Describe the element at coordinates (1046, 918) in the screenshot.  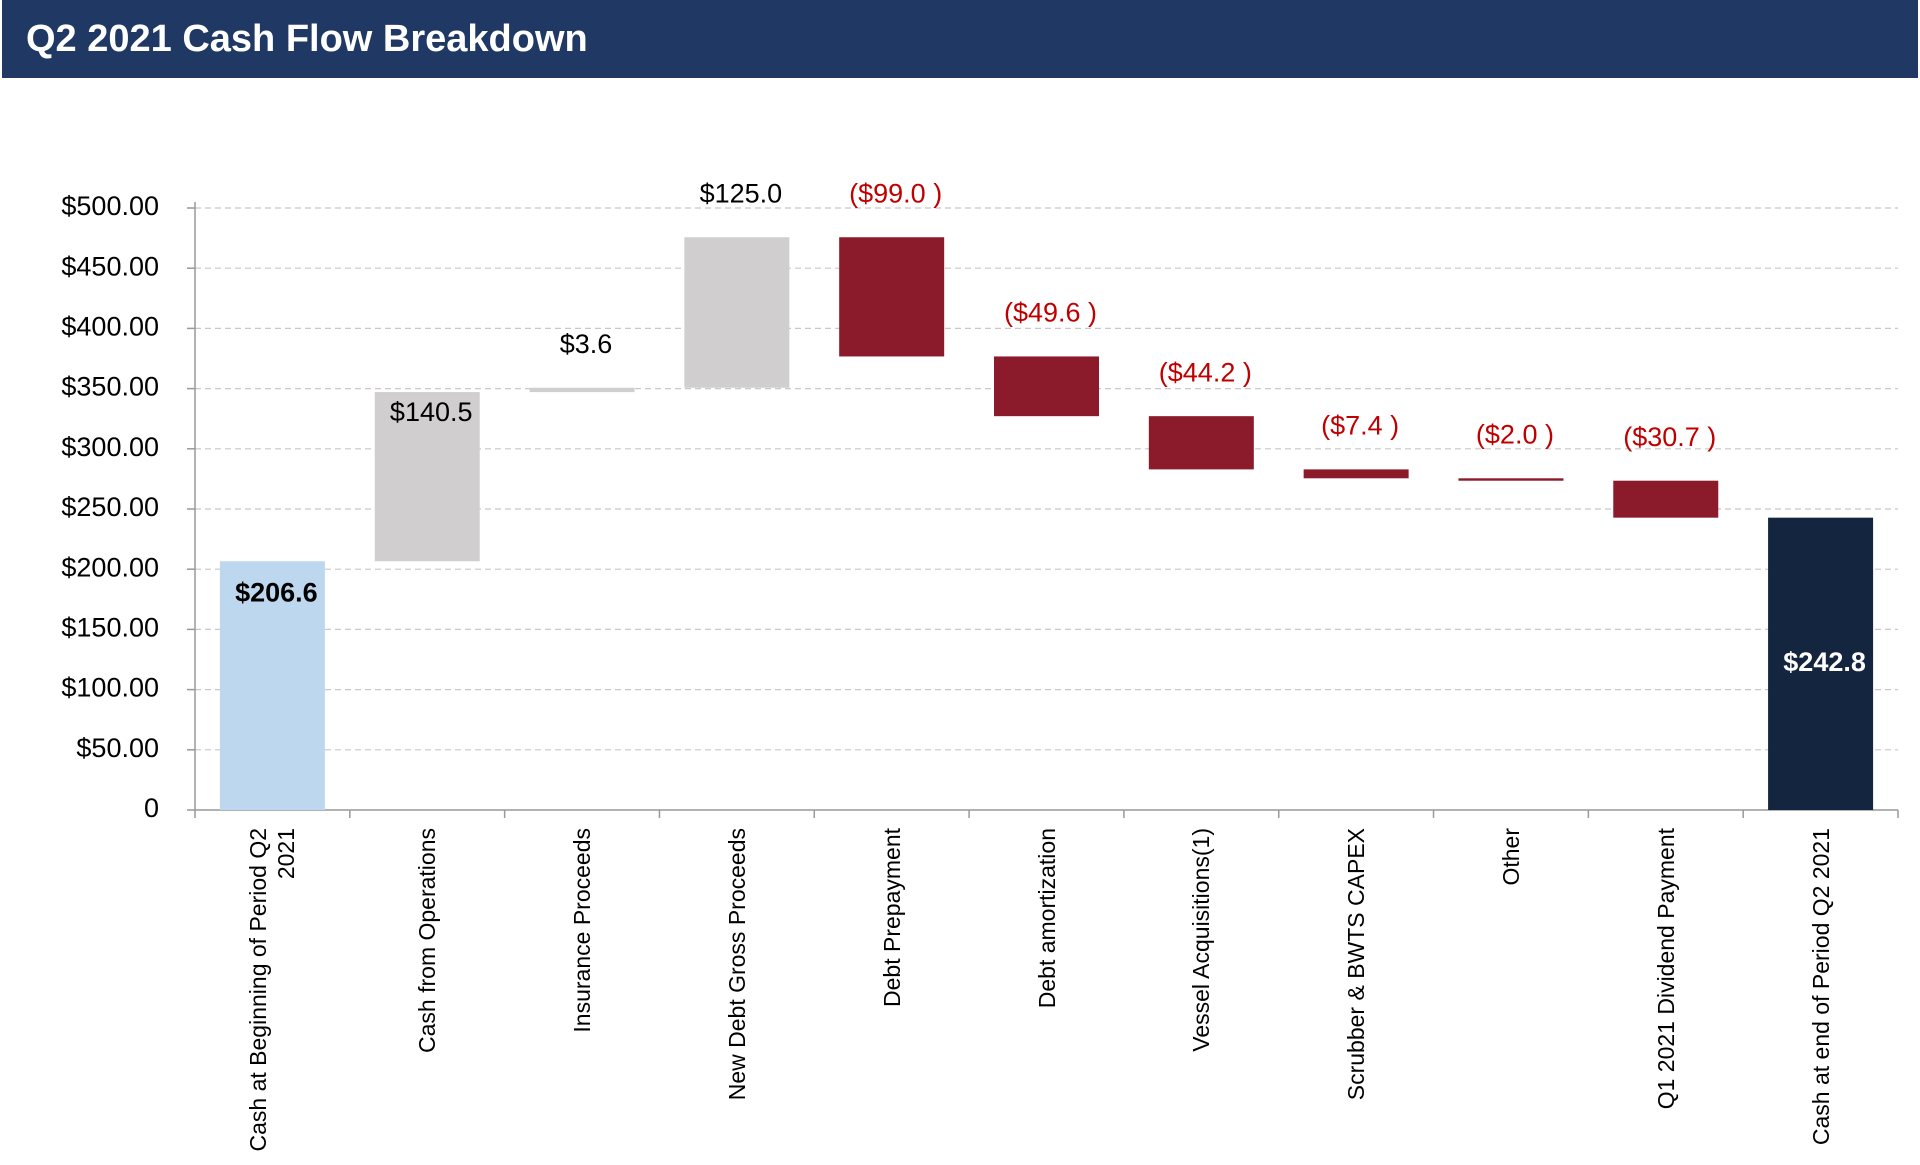
I see `x-tick-label: Debt amortization` at that location.